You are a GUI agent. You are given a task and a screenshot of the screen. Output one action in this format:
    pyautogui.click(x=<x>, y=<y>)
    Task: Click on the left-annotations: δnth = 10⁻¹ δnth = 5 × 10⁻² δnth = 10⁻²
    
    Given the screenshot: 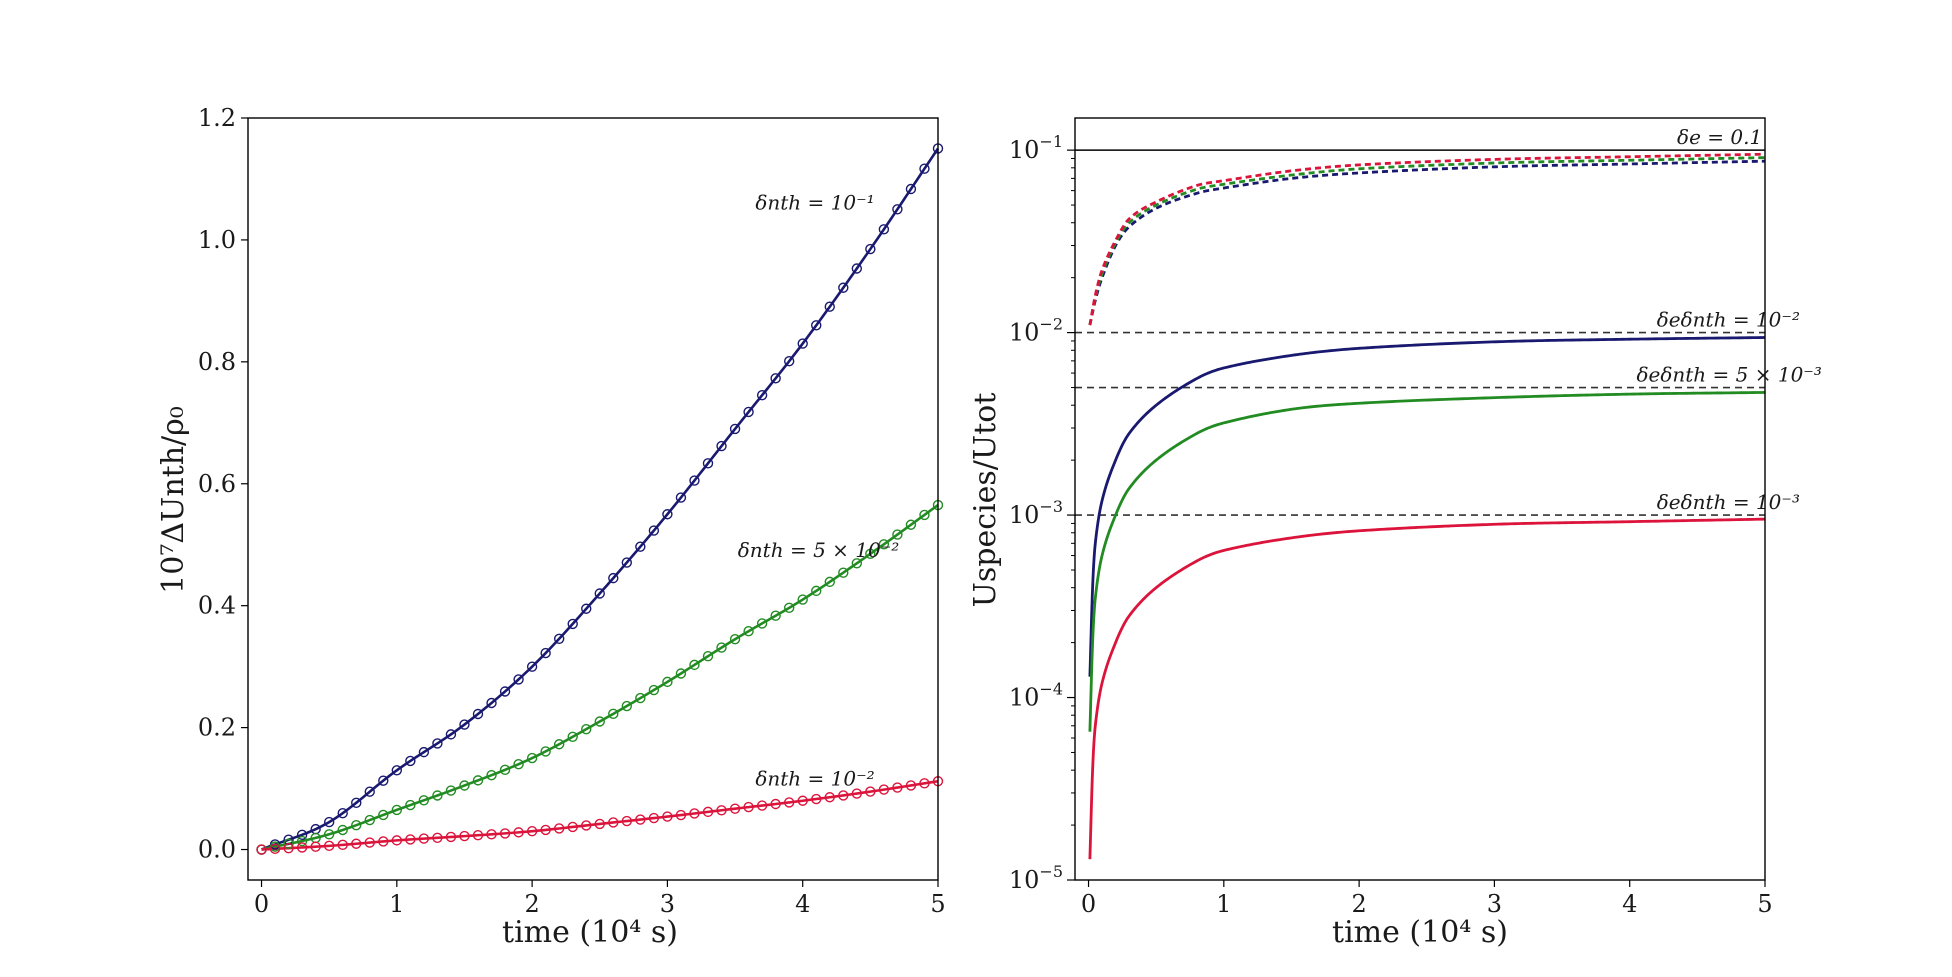 What is the action you would take?
    pyautogui.click(x=819, y=490)
    